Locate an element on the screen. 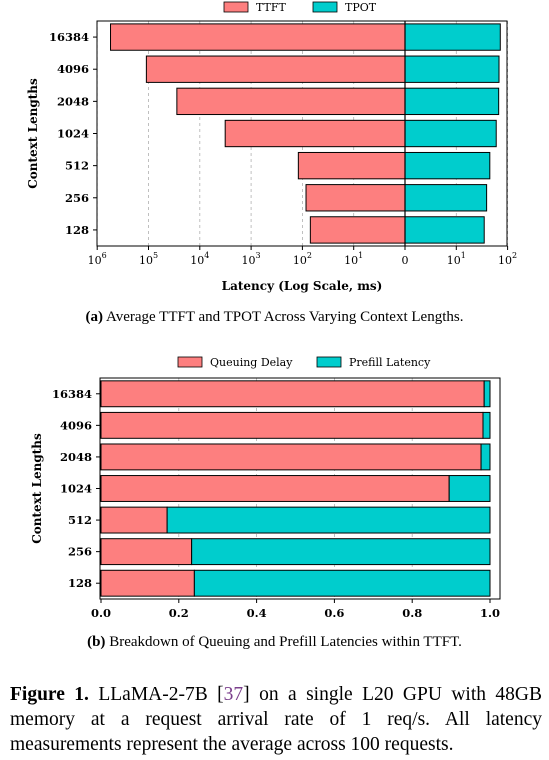 This screenshot has width=549, height=760. x-tick-label: 0.0 is located at coordinates (101, 613).